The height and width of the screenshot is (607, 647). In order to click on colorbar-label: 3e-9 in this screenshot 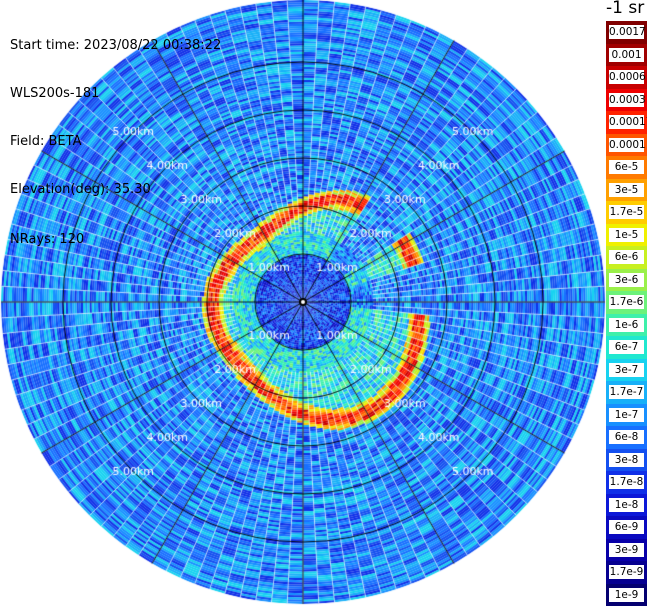, I will do `click(626, 549)`.